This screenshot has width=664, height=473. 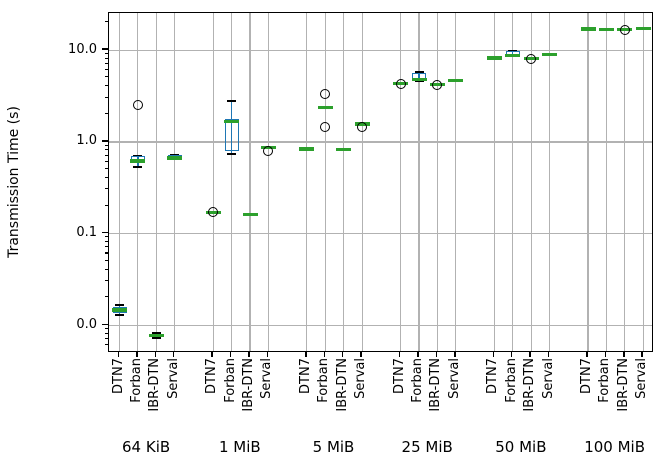 What do you see at coordinates (333, 447) in the screenshot?
I see `group-label: 5 MiB` at bounding box center [333, 447].